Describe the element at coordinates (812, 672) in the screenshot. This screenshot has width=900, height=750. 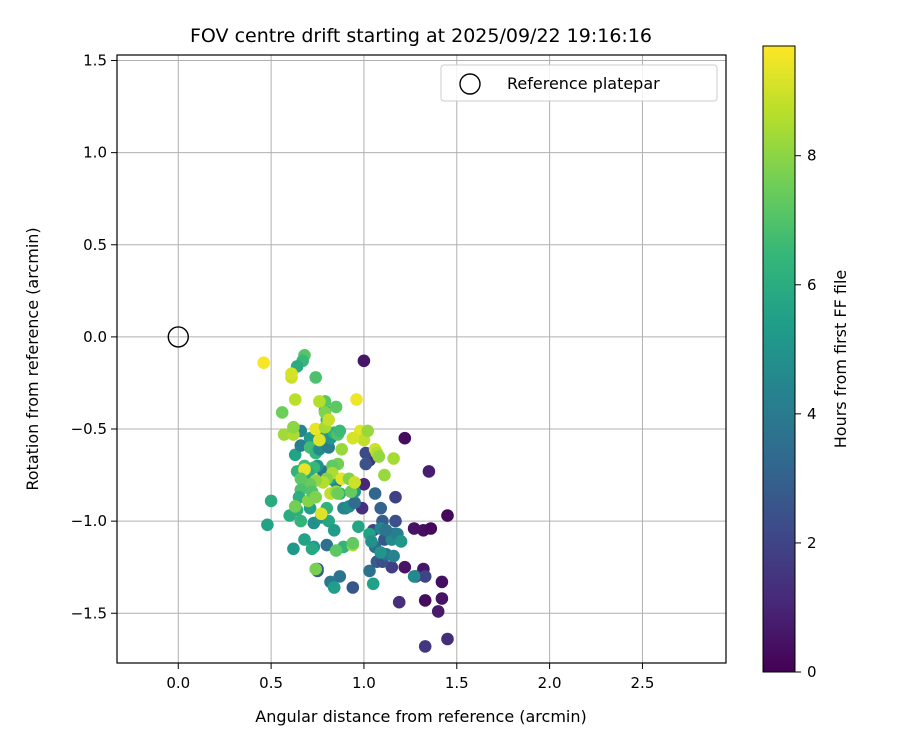
I see `colorbar-tick-label: 0` at that location.